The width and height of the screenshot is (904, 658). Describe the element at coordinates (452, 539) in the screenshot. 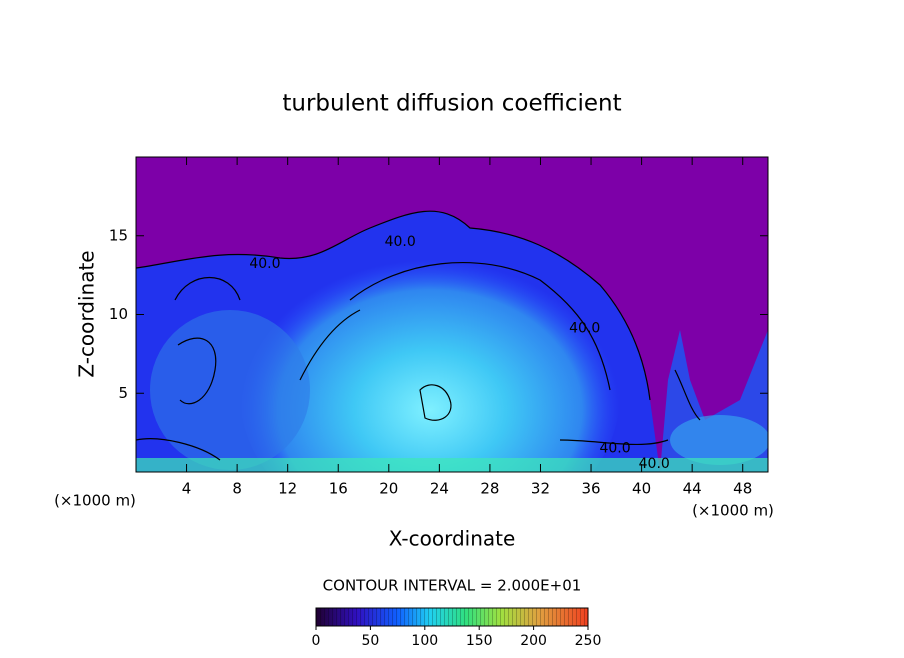

I see `x-axis-label: X-coordinate` at that location.